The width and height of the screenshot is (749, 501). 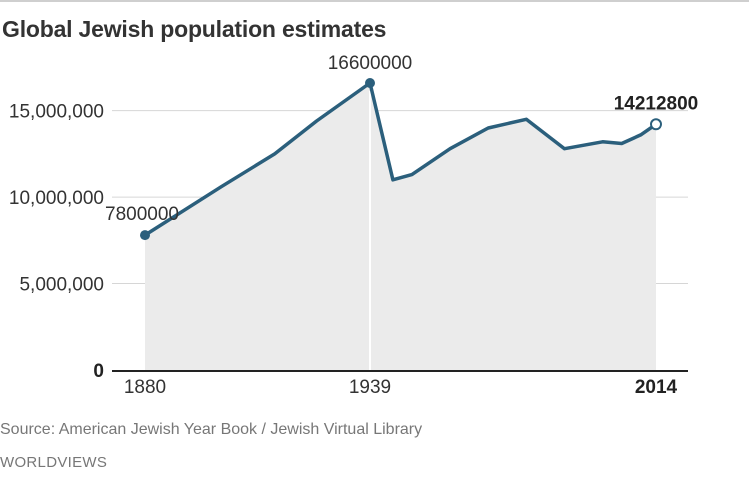 What do you see at coordinates (61, 285) in the screenshot?
I see `y-tick-label: 5,000,000` at bounding box center [61, 285].